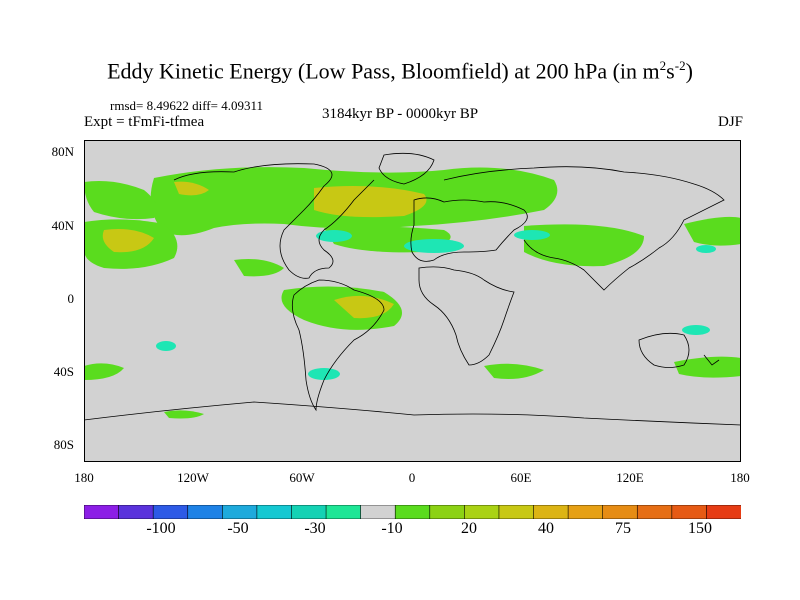  Describe the element at coordinates (63, 371) in the screenshot. I see `lat-label-40s: 40S` at that location.